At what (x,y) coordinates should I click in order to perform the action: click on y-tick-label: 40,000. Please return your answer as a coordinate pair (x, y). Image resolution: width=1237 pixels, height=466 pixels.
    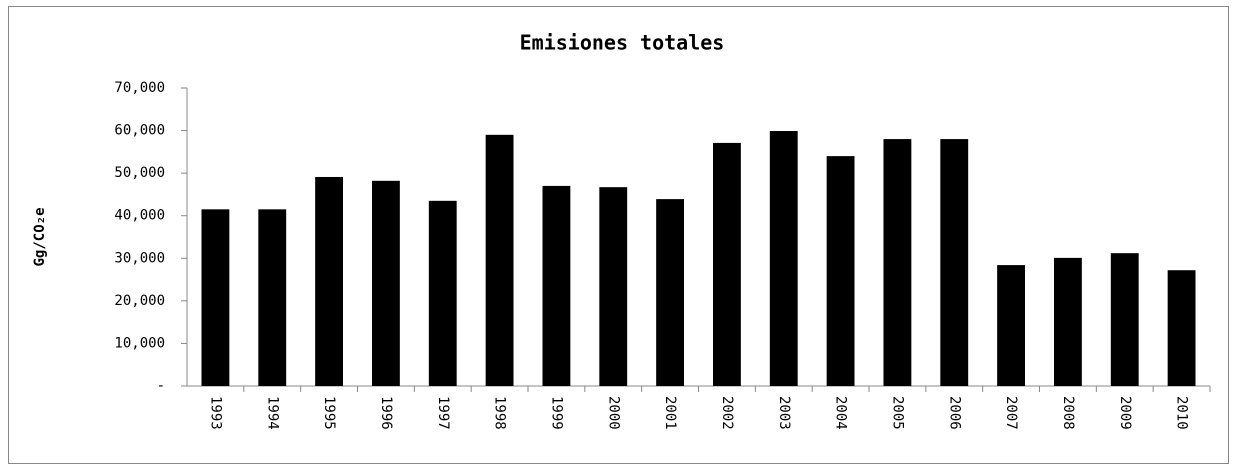
    Looking at the image, I should click on (139, 216).